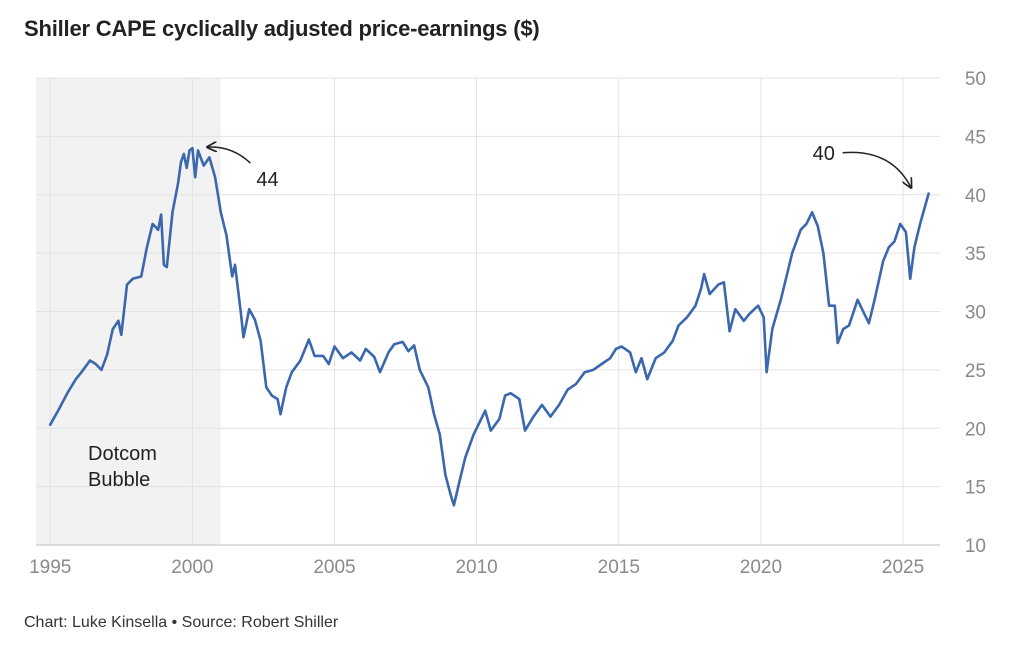 The width and height of the screenshot is (1024, 650). I want to click on y-tick-label: 30, so click(975, 313).